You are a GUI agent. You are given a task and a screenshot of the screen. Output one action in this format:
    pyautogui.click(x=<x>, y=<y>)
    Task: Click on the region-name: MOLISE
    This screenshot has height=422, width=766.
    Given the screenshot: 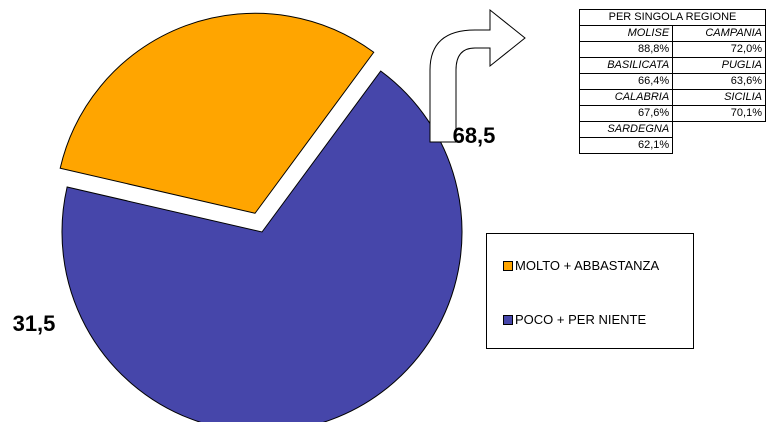 What is the action you would take?
    pyautogui.click(x=626, y=33)
    